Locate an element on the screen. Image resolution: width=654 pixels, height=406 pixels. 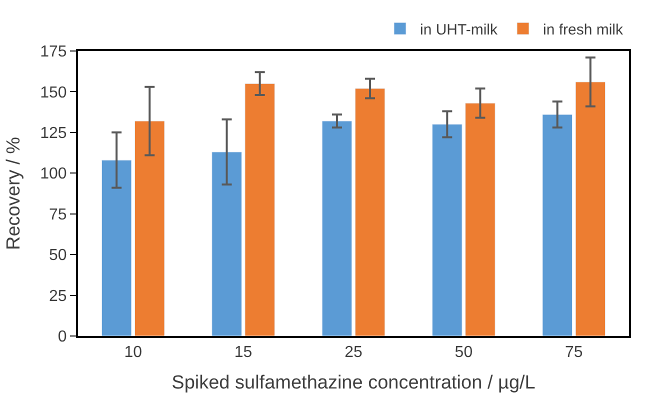
x-tick-label: 15 is located at coordinates (243, 353).